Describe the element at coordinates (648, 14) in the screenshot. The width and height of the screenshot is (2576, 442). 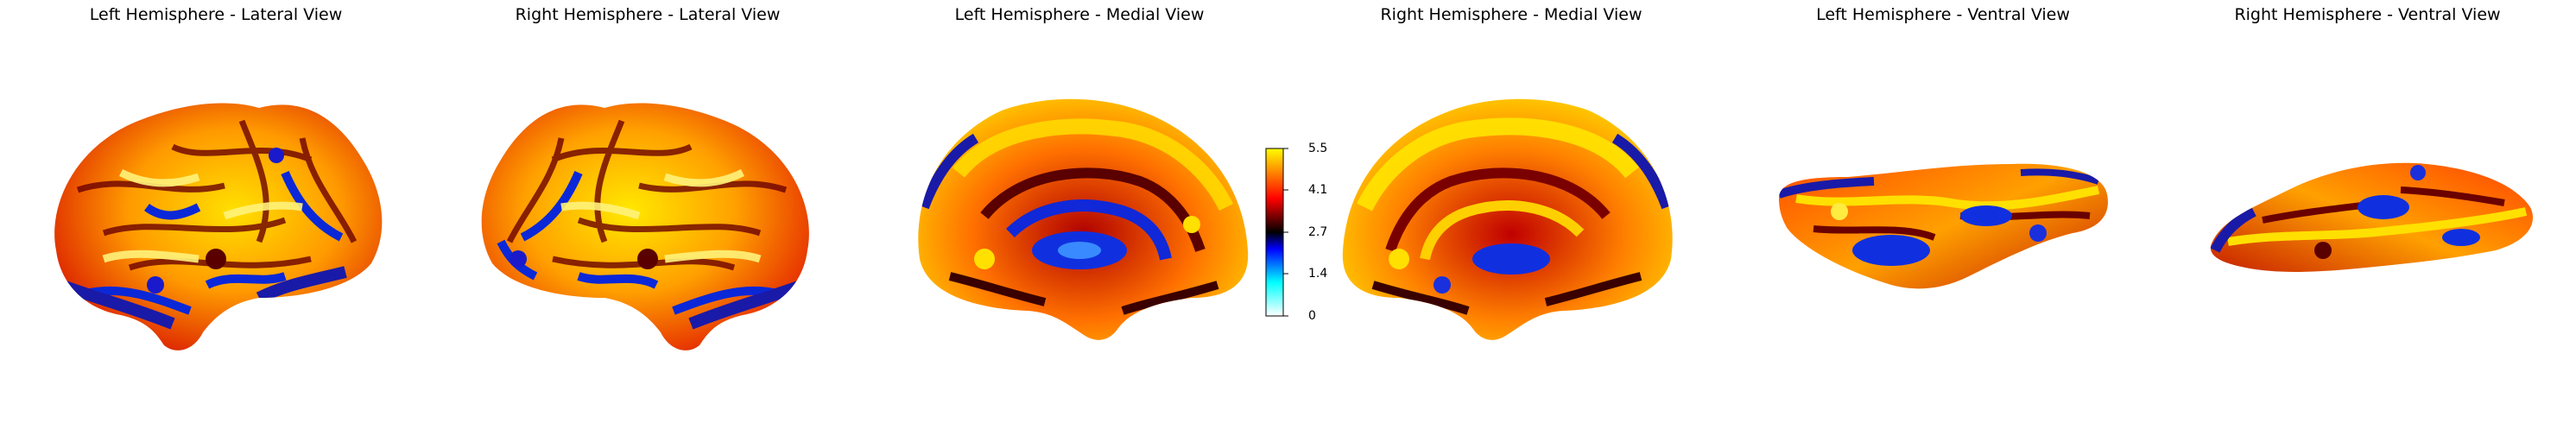
I see `panel-title: Right Hemisphere - Lateral View` at that location.